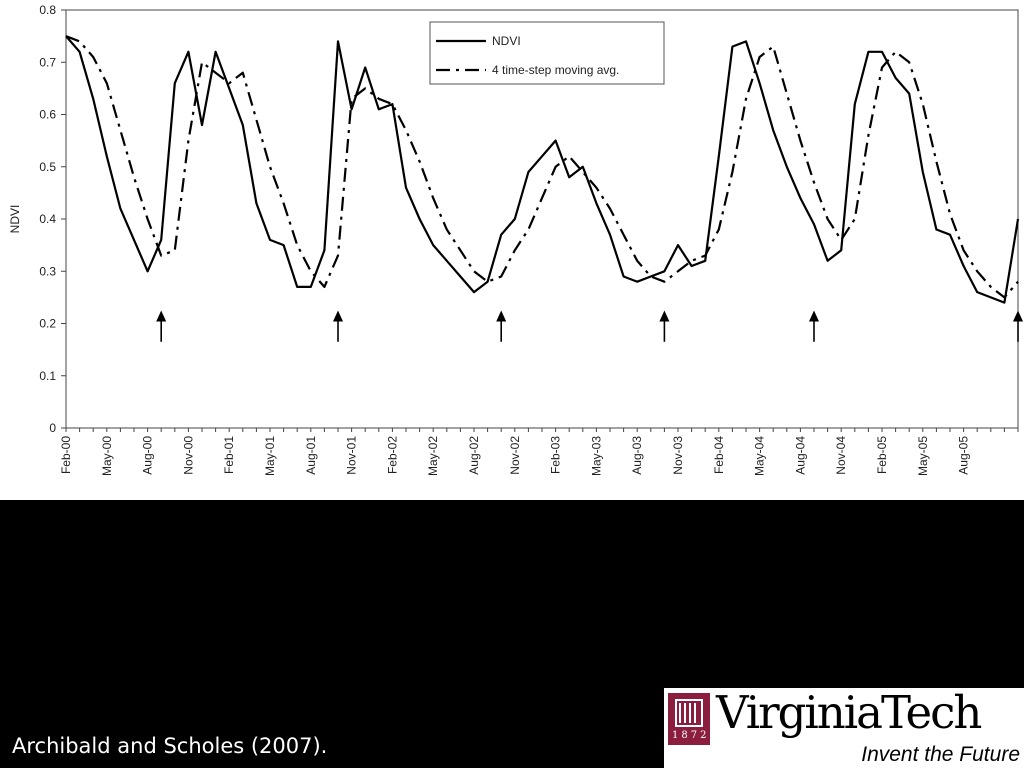  What do you see at coordinates (47, 219) in the screenshot?
I see `y-tick-label: 0.4` at bounding box center [47, 219].